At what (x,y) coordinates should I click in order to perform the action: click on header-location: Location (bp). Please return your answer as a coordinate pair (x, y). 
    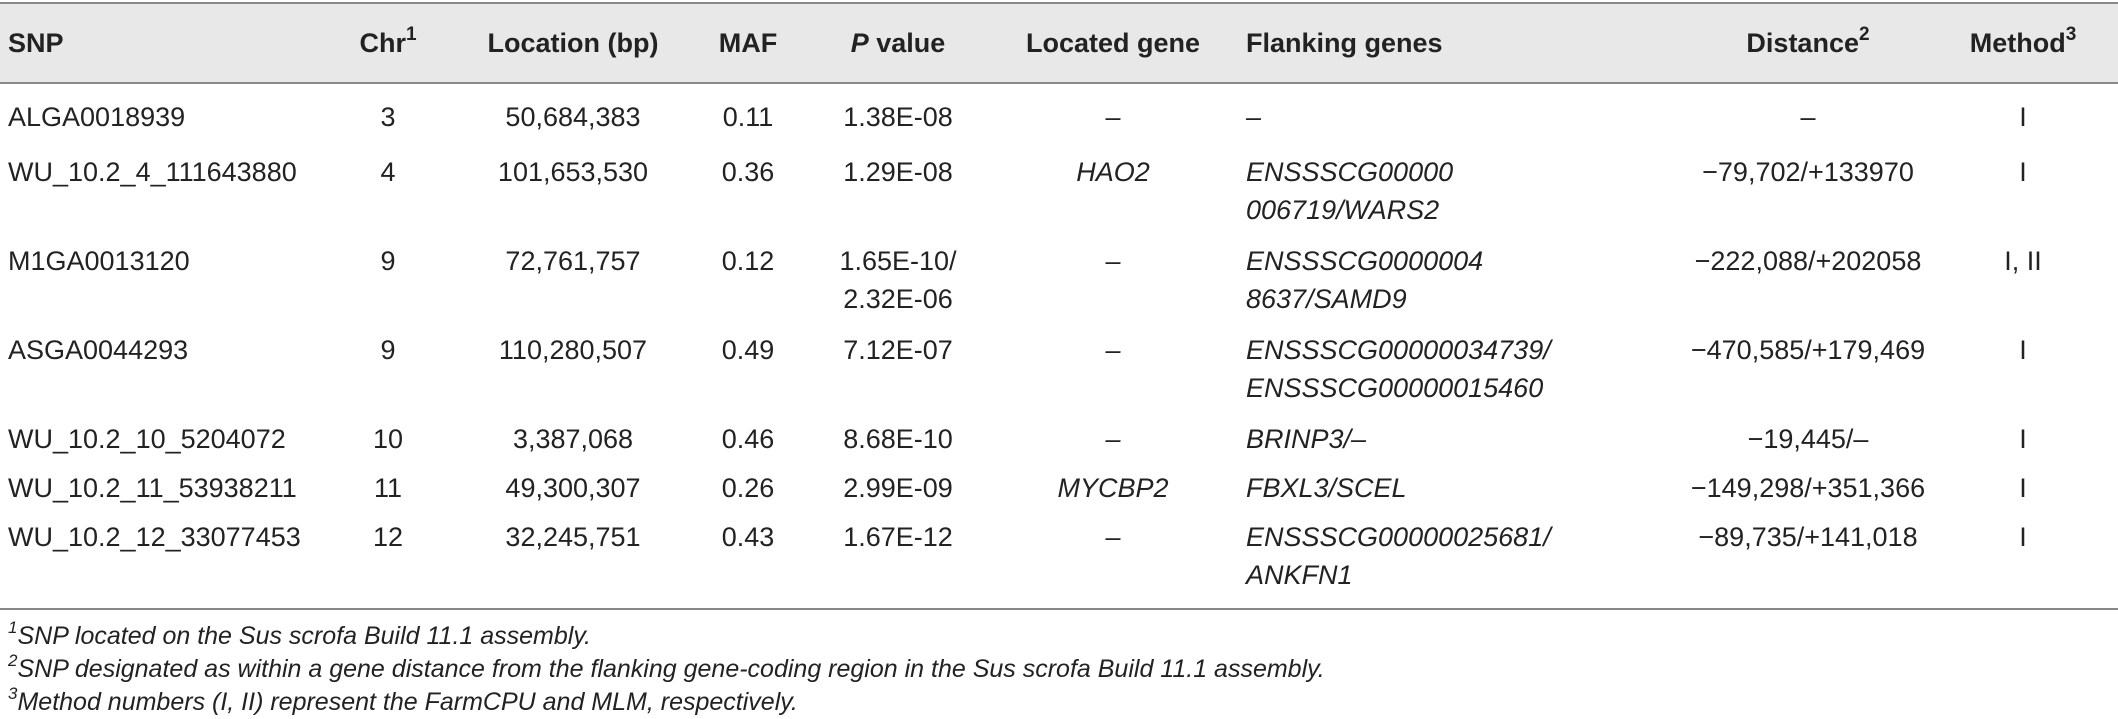
    Looking at the image, I should click on (573, 43).